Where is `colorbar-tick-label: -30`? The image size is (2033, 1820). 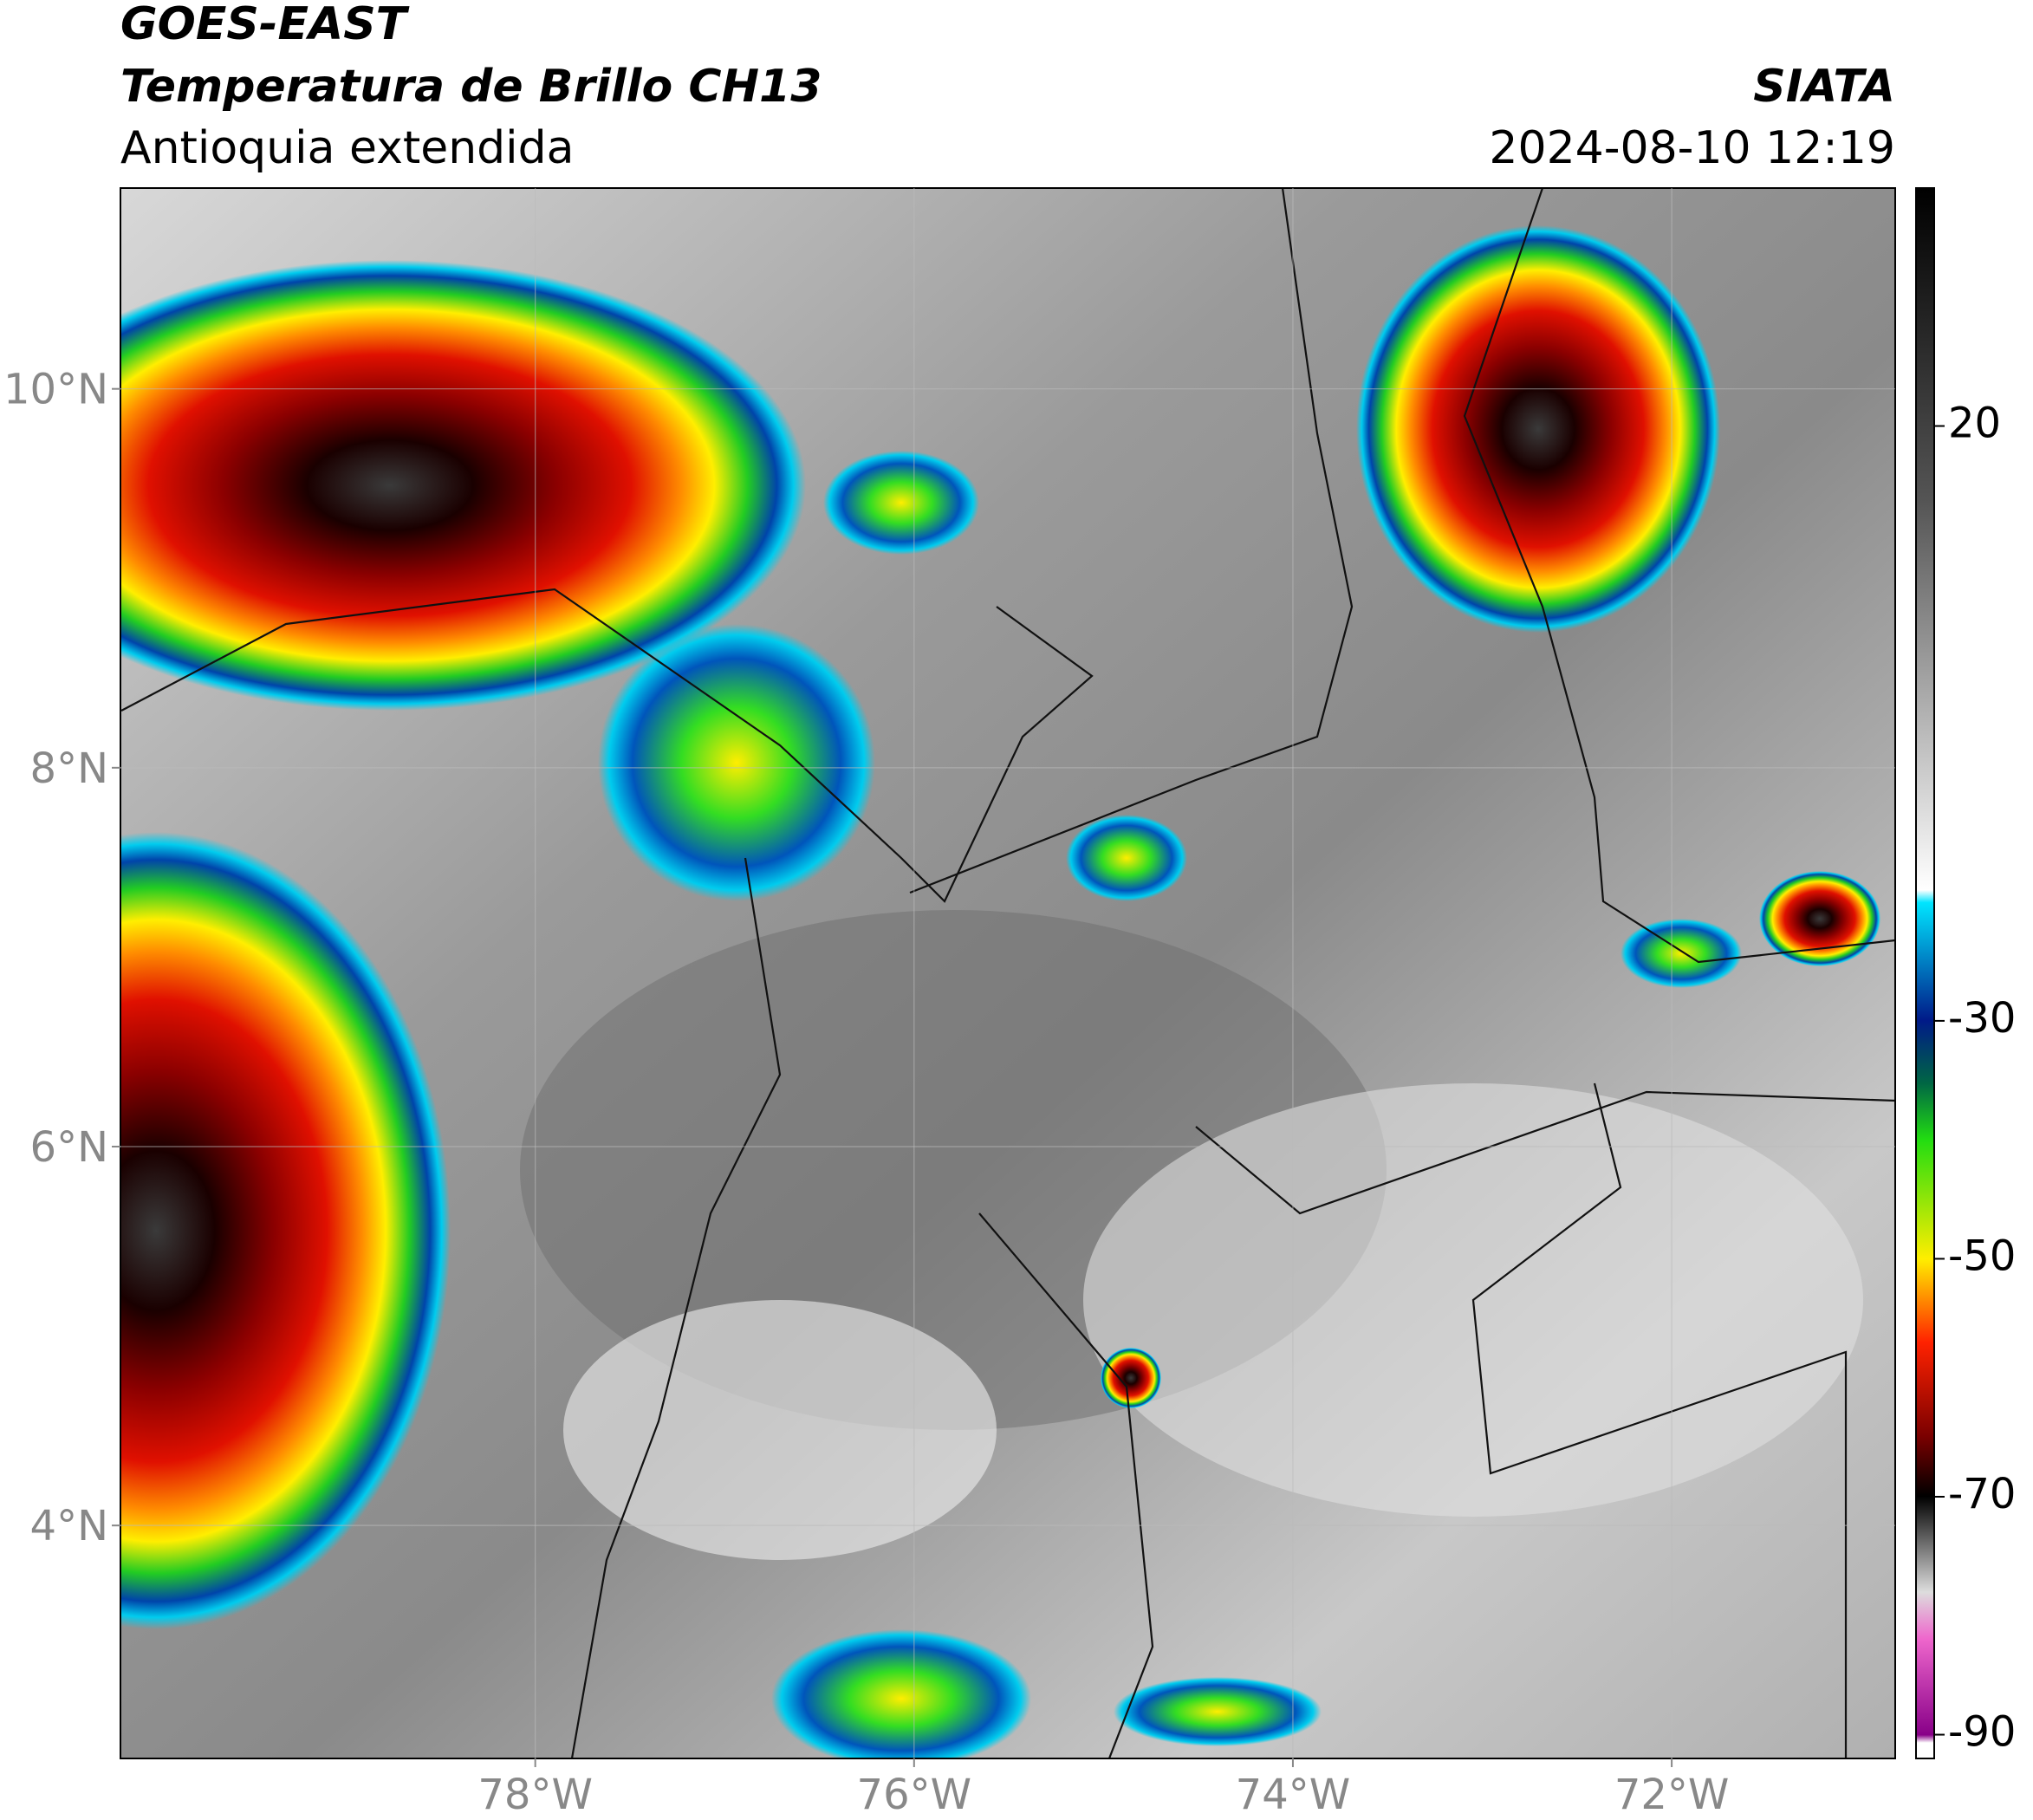 colorbar-tick-label: -30 is located at coordinates (1982, 1018).